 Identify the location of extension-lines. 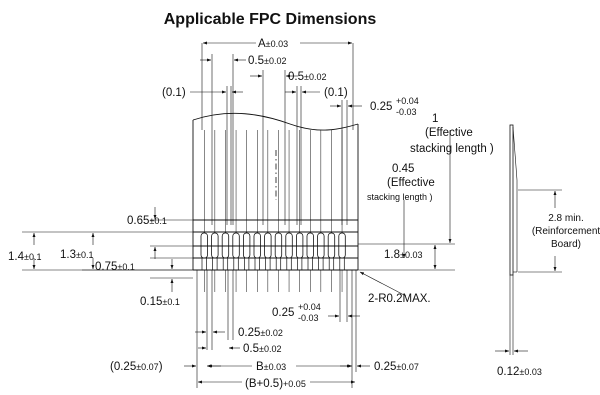
(273, 211).